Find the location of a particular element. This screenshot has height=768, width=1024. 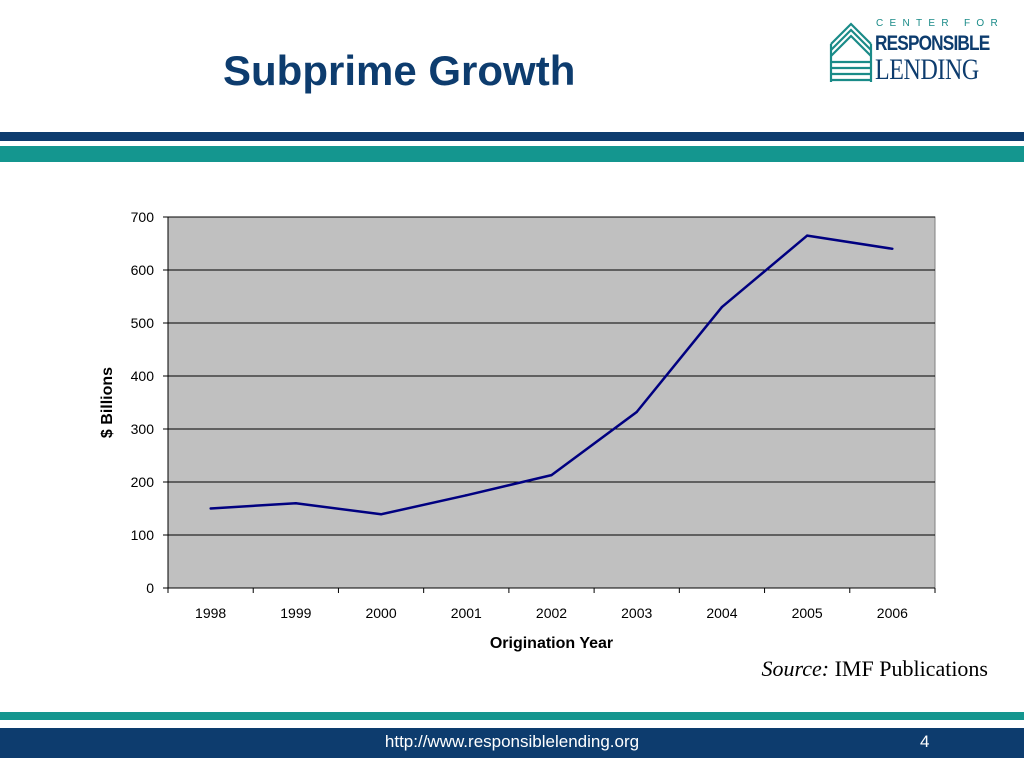

x-tick-label: 2002 is located at coordinates (551, 613).